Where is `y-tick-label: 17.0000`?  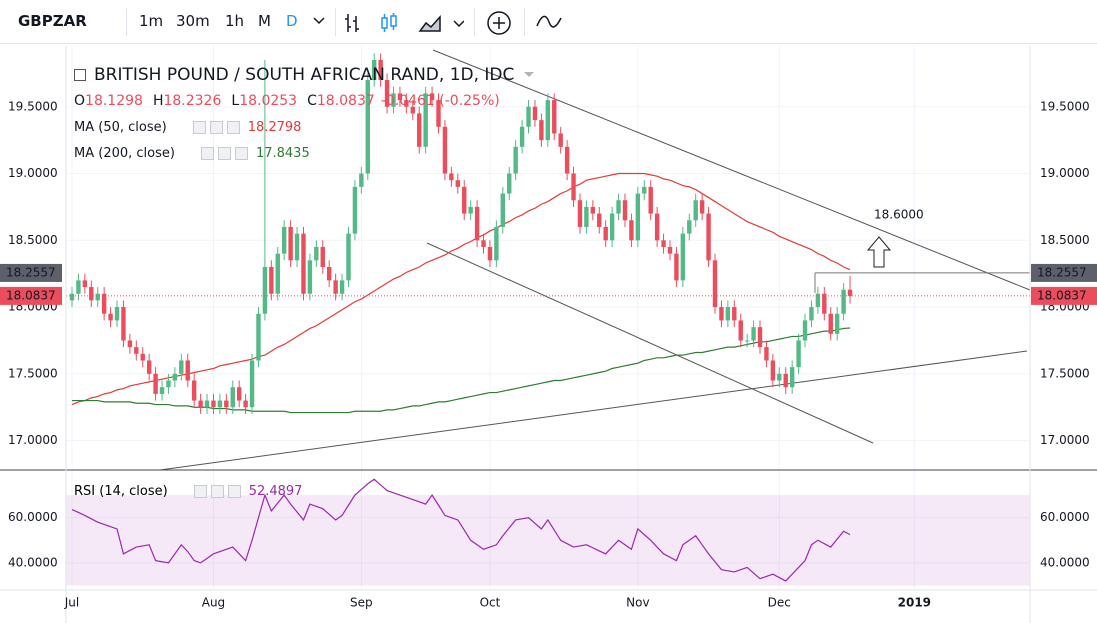 y-tick-label: 17.0000 is located at coordinates (1065, 440).